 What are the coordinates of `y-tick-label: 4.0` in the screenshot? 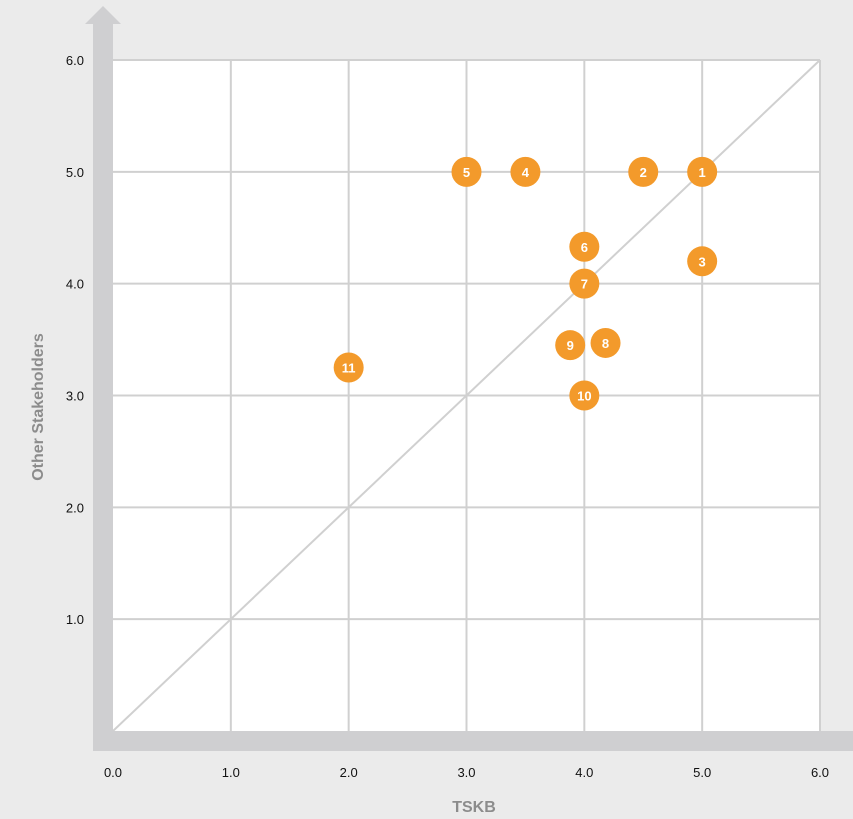 It's located at (75, 284).